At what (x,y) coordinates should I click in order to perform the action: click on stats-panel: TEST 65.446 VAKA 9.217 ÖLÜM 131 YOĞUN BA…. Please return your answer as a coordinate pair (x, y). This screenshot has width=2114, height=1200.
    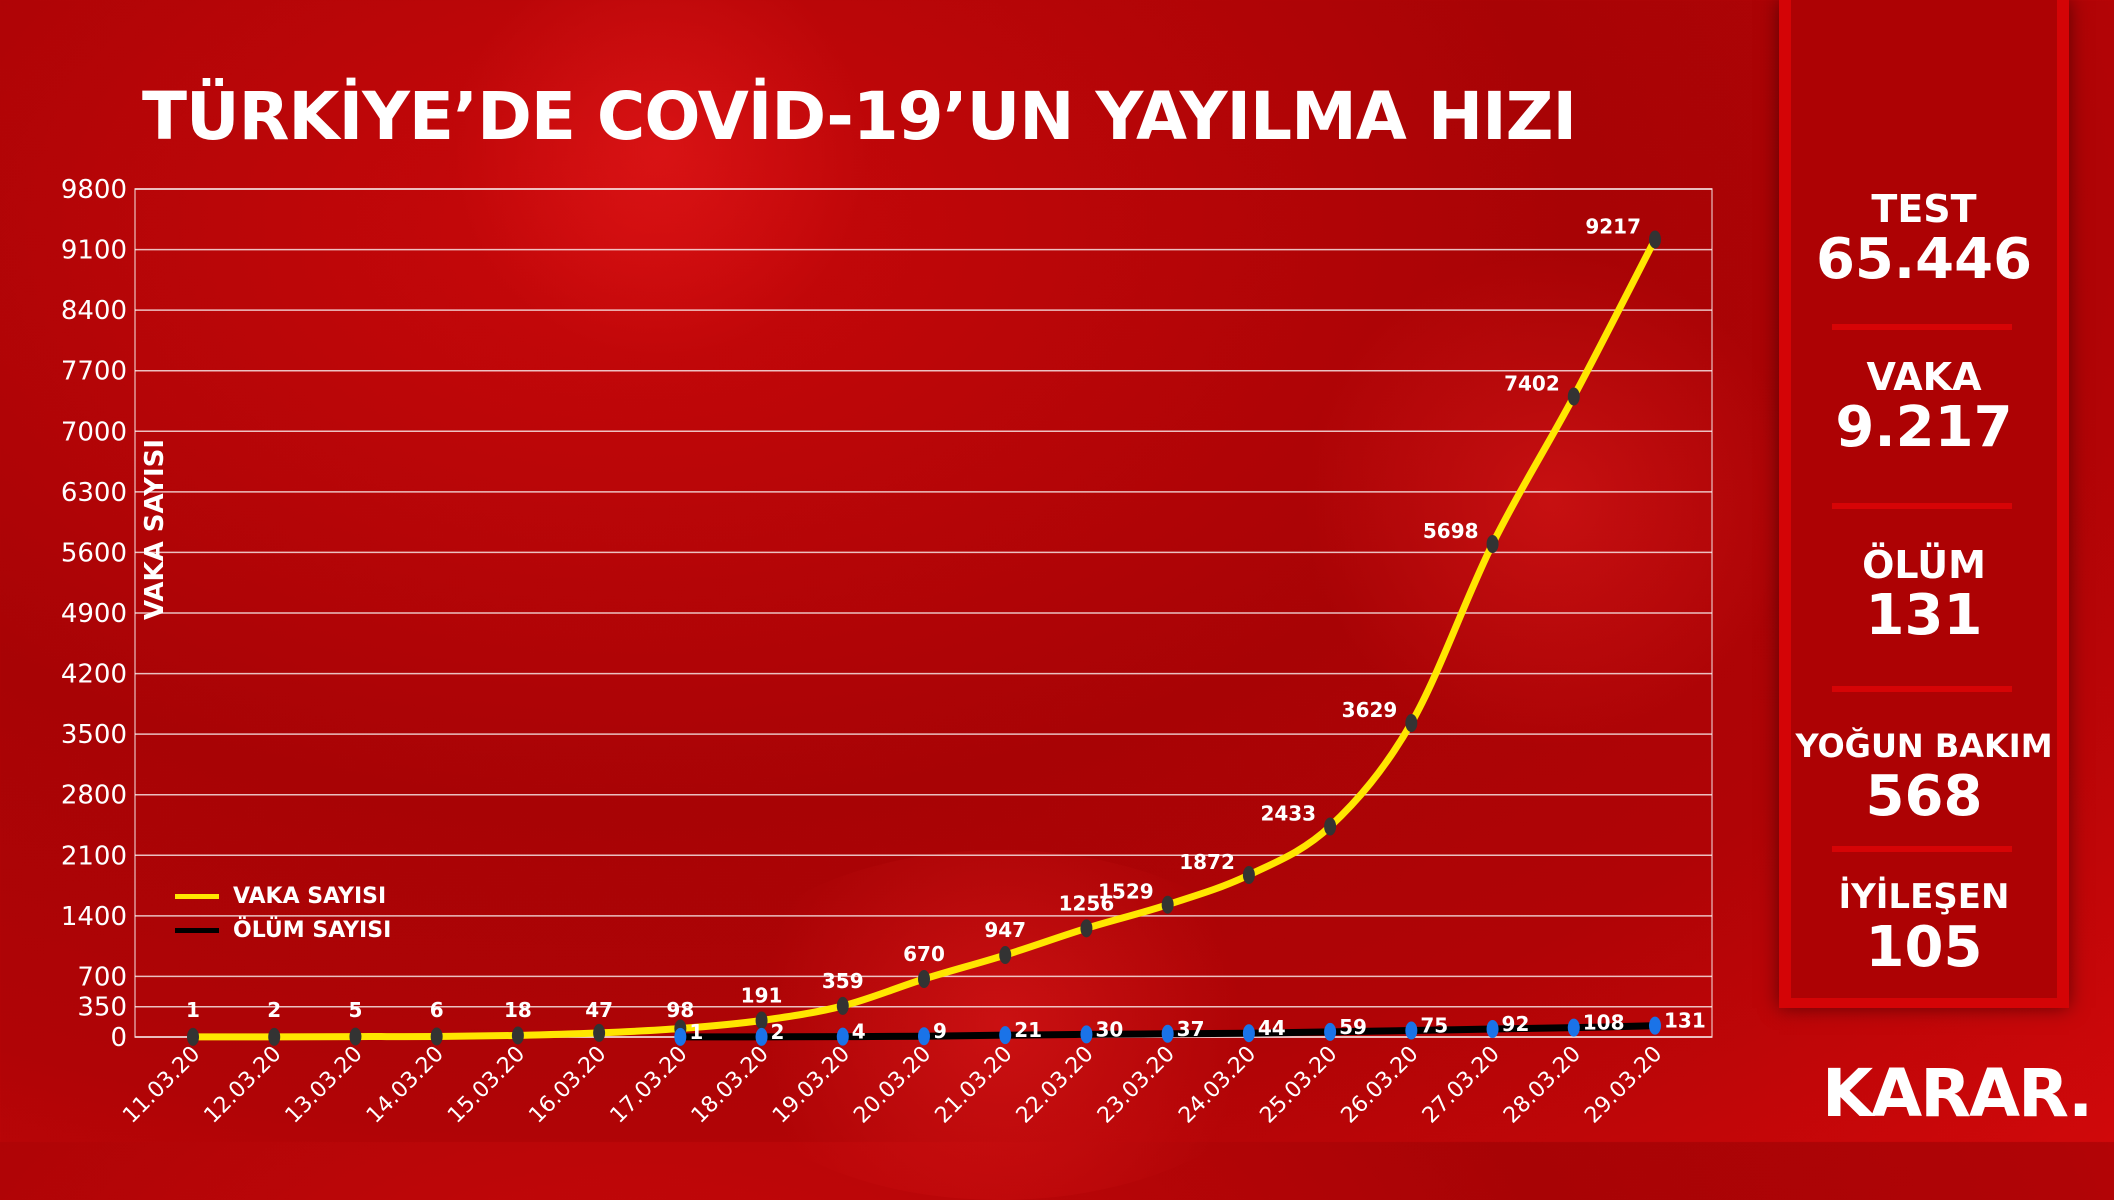
    Looking at the image, I should click on (1924, 504).